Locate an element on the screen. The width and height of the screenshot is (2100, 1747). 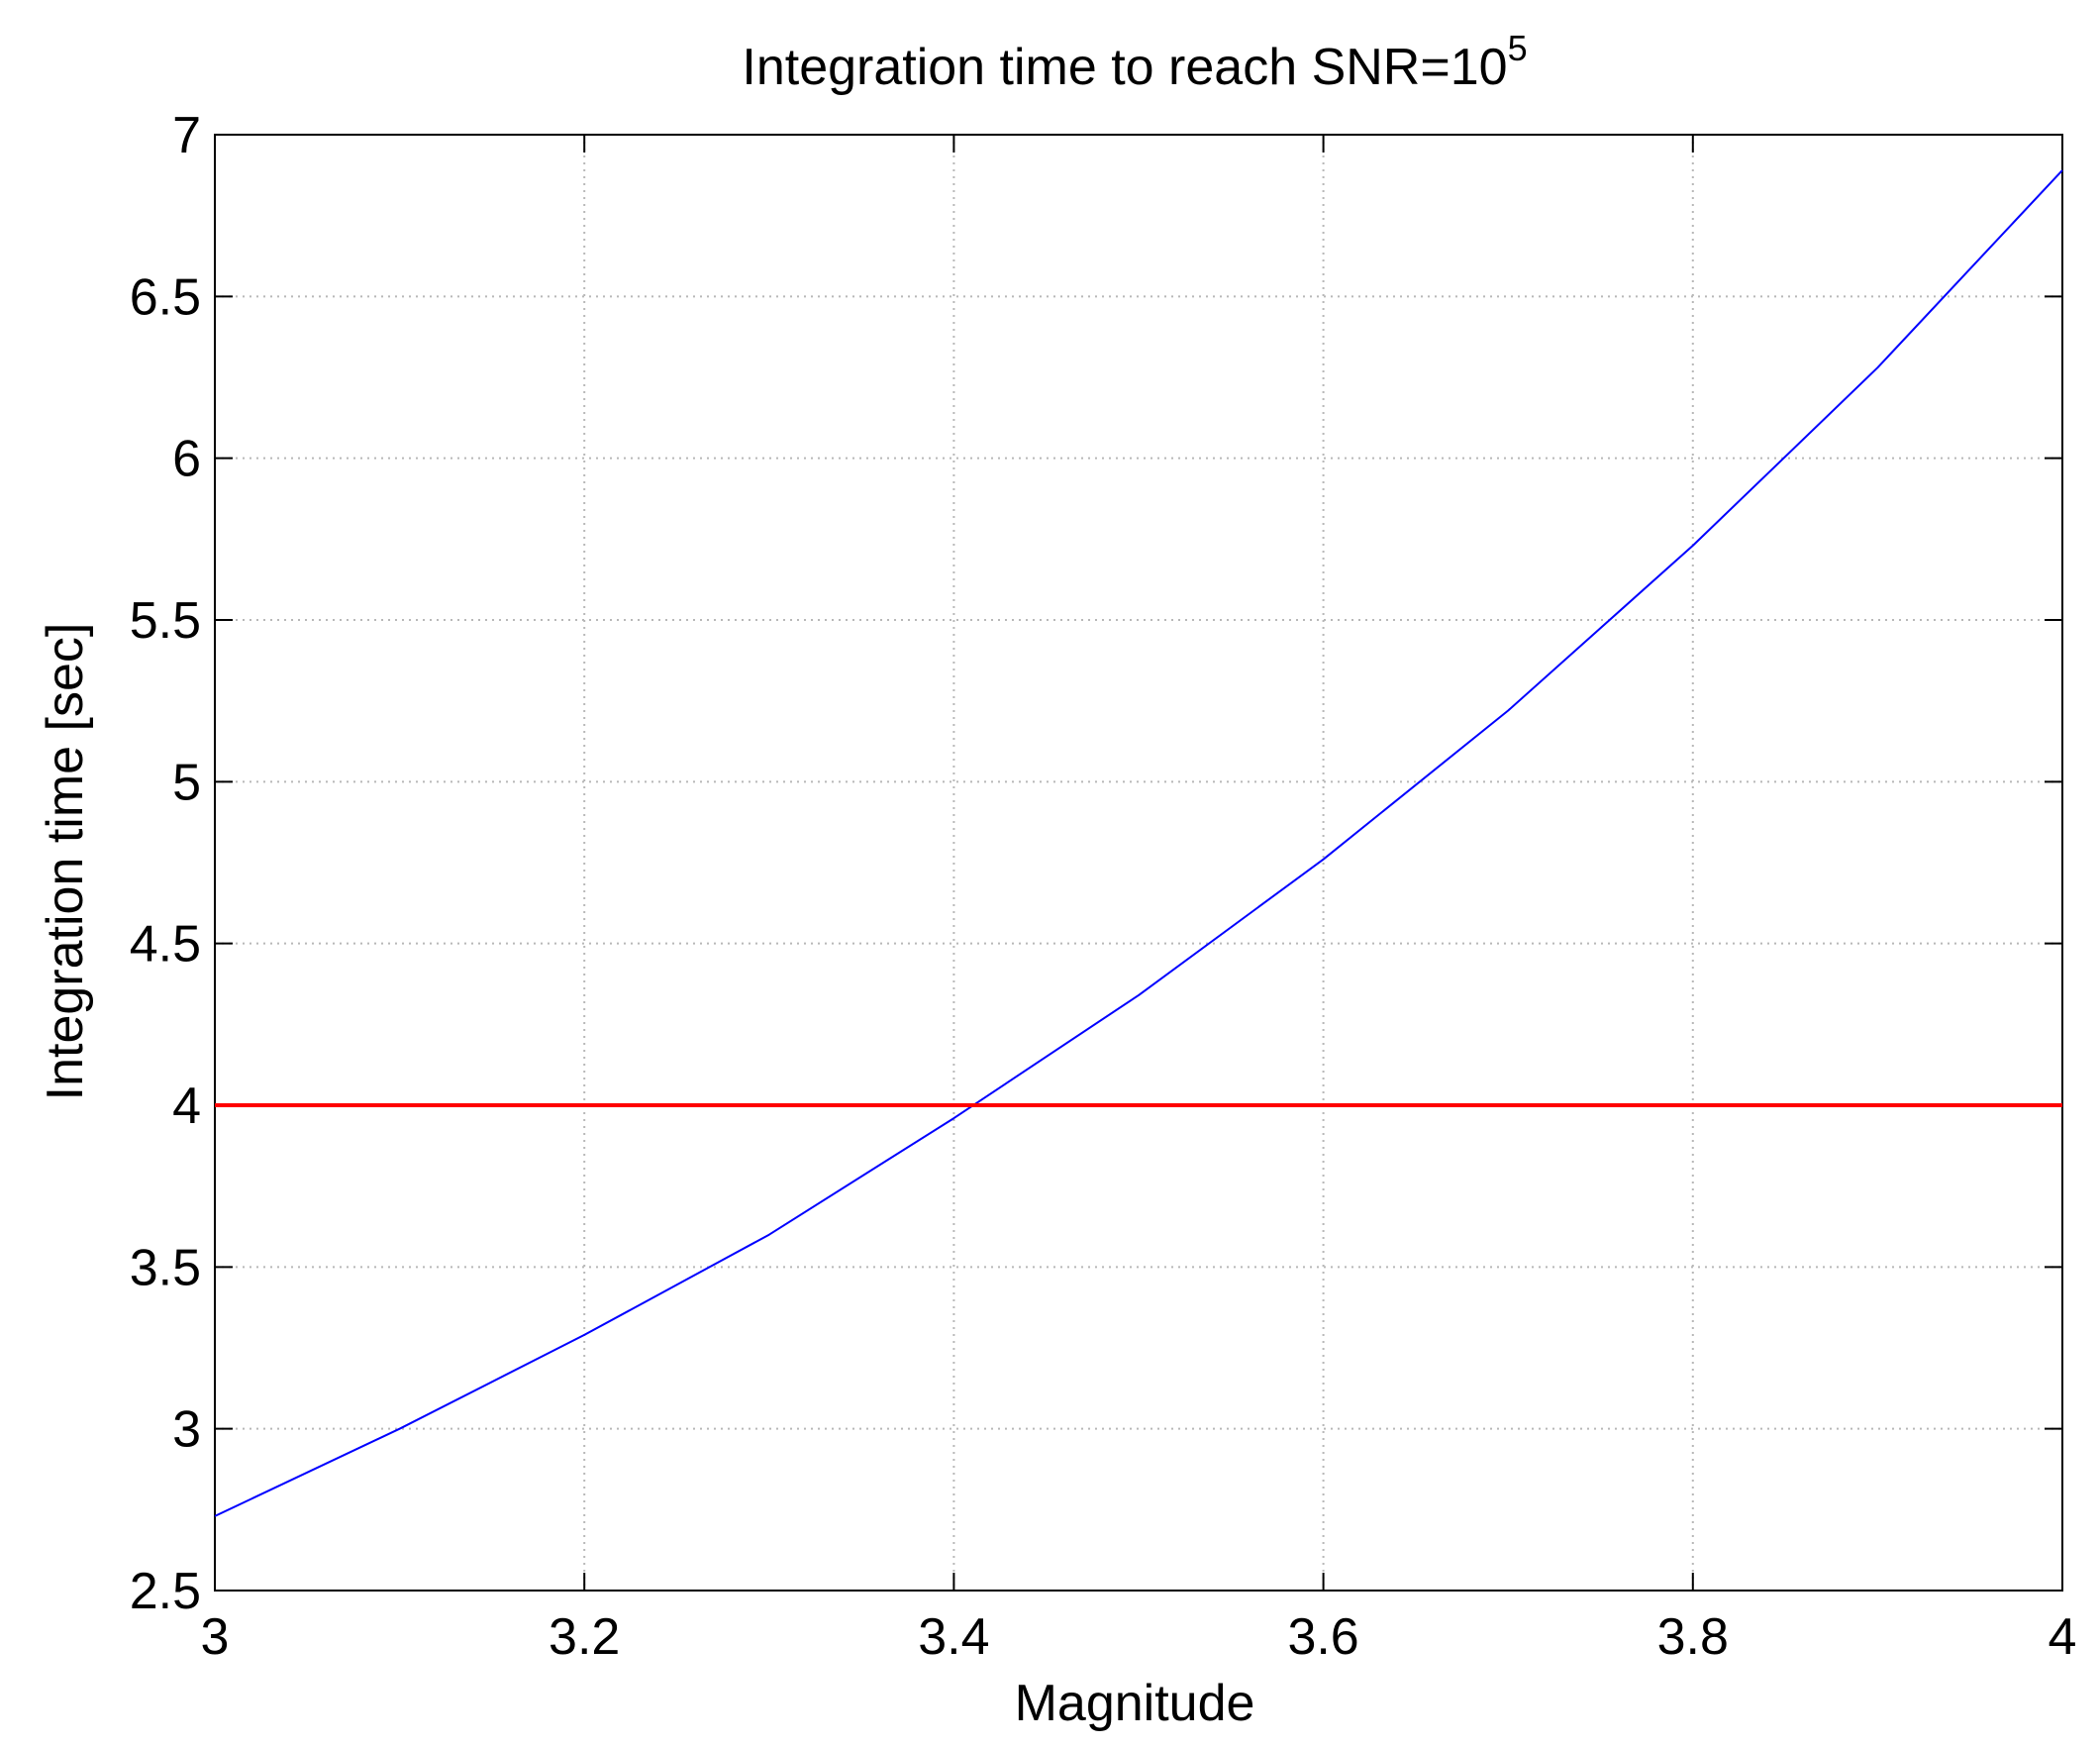
x-axis-tick-labels: 3 3.2 3.4 3.6 3.8 4 is located at coordinates (1139, 1637).